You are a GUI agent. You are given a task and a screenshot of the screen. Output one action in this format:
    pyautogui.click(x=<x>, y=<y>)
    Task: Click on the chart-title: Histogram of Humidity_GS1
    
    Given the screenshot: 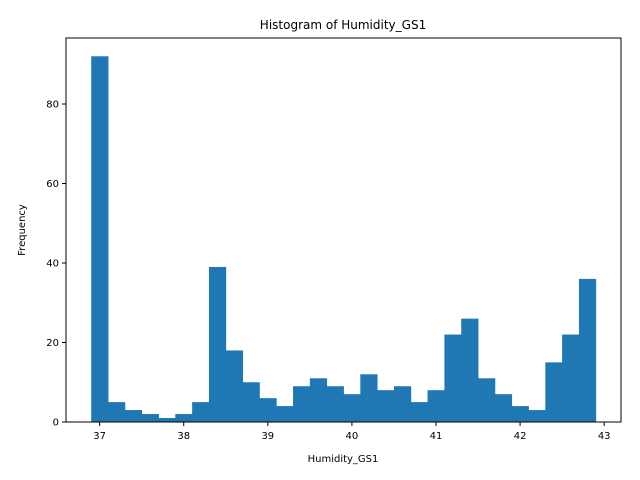 What is the action you would take?
    pyautogui.click(x=343, y=25)
    